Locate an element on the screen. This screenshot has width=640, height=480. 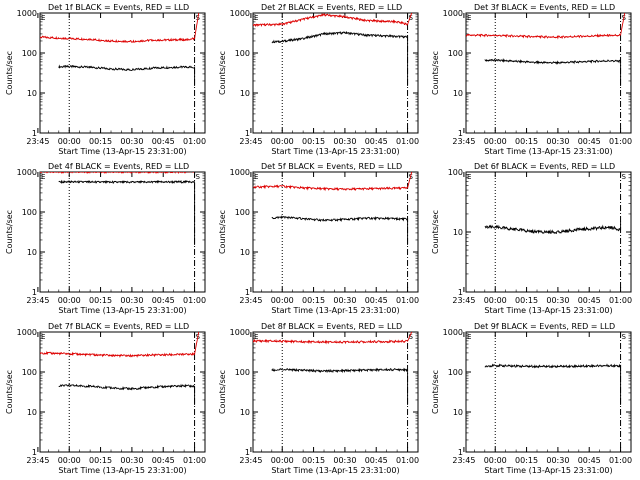
panel-title: Det 4f BLACK = Events, RED = LLD is located at coordinates (118, 166).